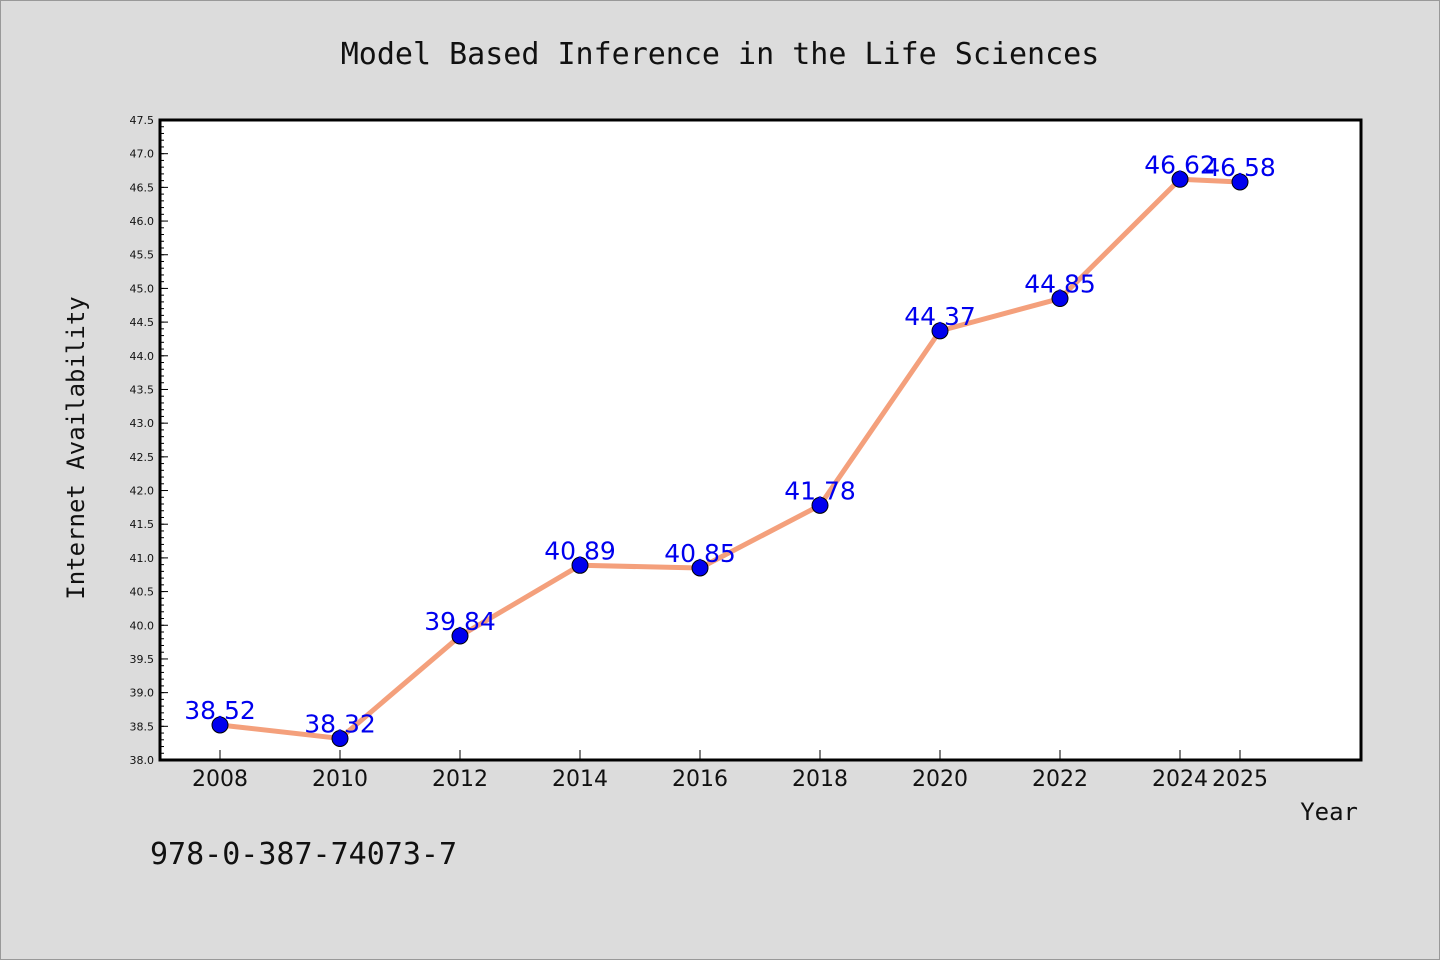 The height and width of the screenshot is (960, 1440). Describe the element at coordinates (142, 255) in the screenshot. I see `y-tick-label: 45.5` at that location.